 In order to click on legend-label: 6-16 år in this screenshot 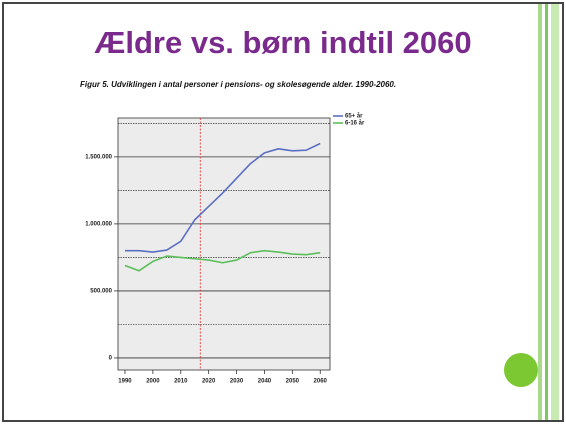, I will do `click(355, 123)`.